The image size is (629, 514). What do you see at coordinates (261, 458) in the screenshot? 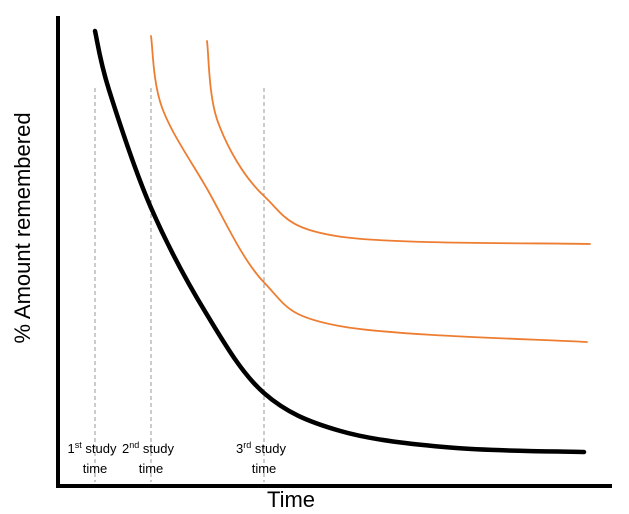
I see `study-time-label-3: 3rd study time` at bounding box center [261, 458].